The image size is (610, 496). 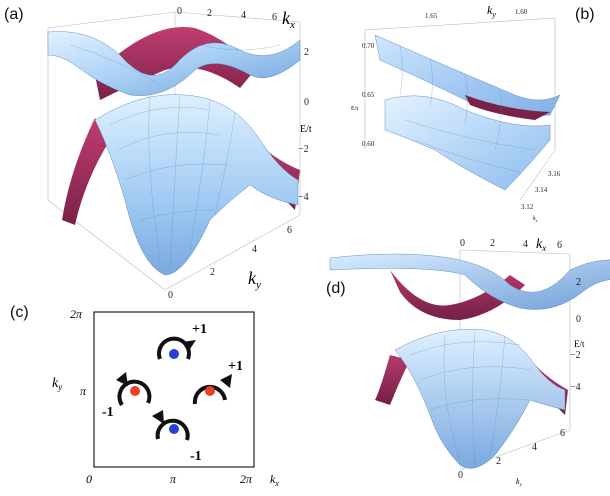 I want to click on kx-ticks-a: 0 2 4 6, so click(x=227, y=14).